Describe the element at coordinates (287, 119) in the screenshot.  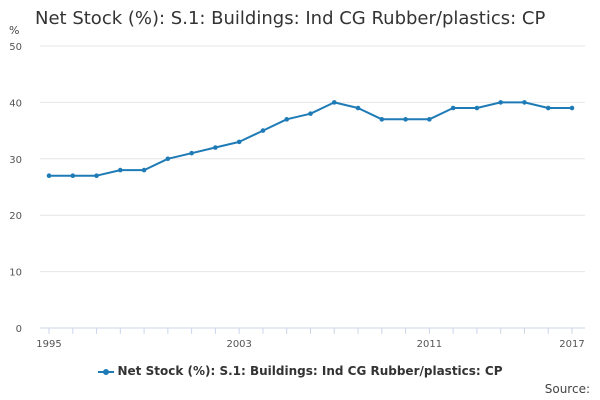
I see `data-point-2005` at that location.